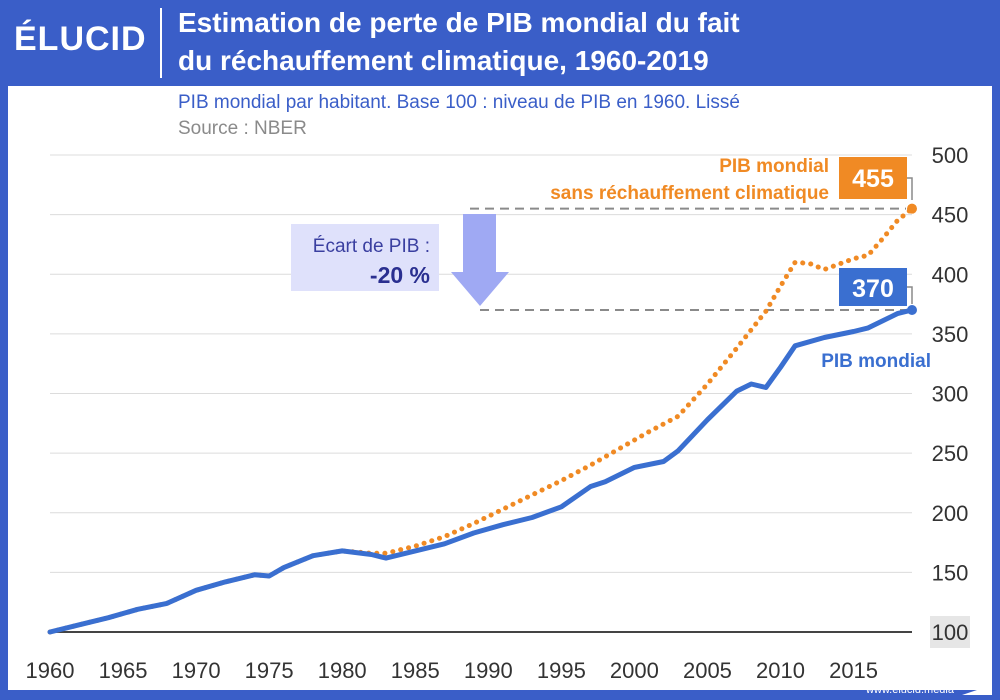 This screenshot has width=1000, height=700. I want to click on y-tick-100-bg, so click(950, 632).